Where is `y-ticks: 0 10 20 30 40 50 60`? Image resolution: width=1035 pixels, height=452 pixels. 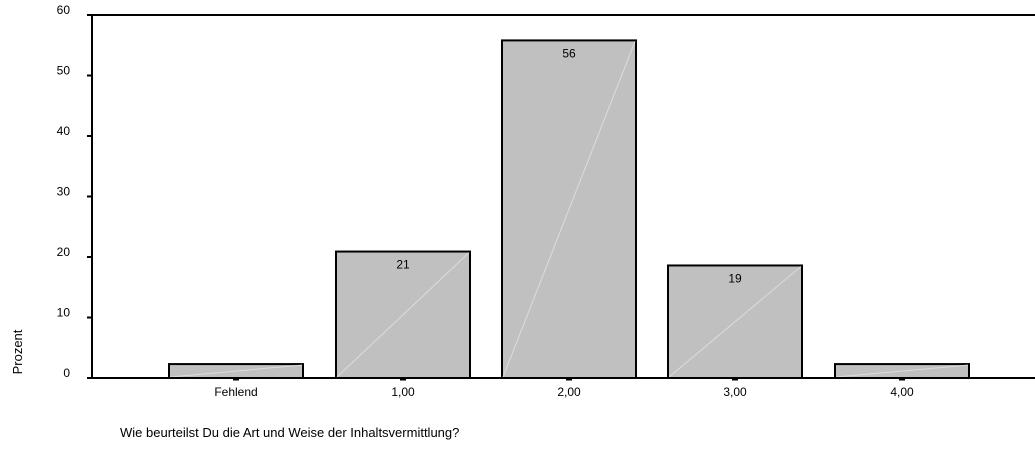
y-ticks: 0 10 20 30 40 50 60 is located at coordinates (74, 191).